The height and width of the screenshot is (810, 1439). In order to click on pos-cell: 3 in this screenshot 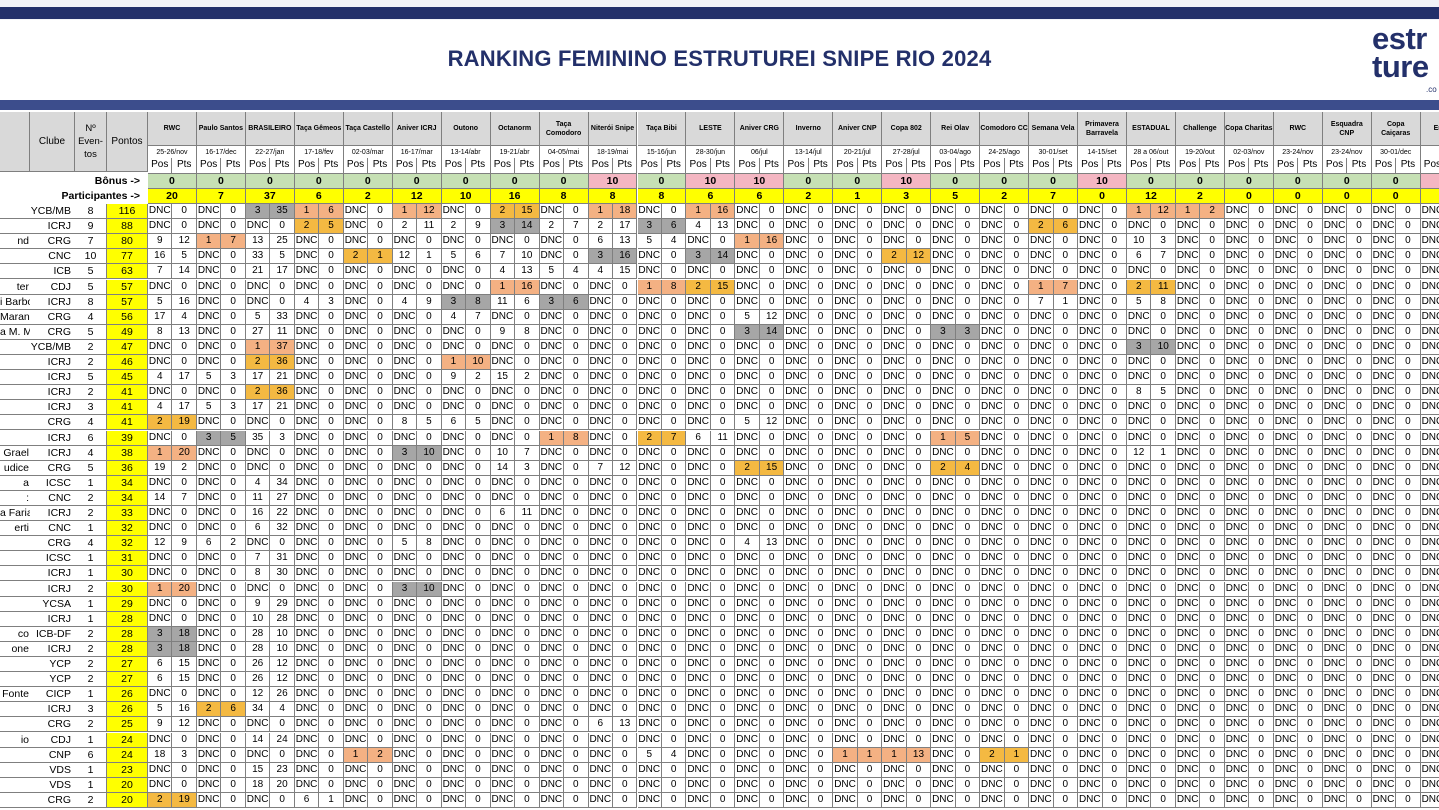, I will do `click(649, 227)`.